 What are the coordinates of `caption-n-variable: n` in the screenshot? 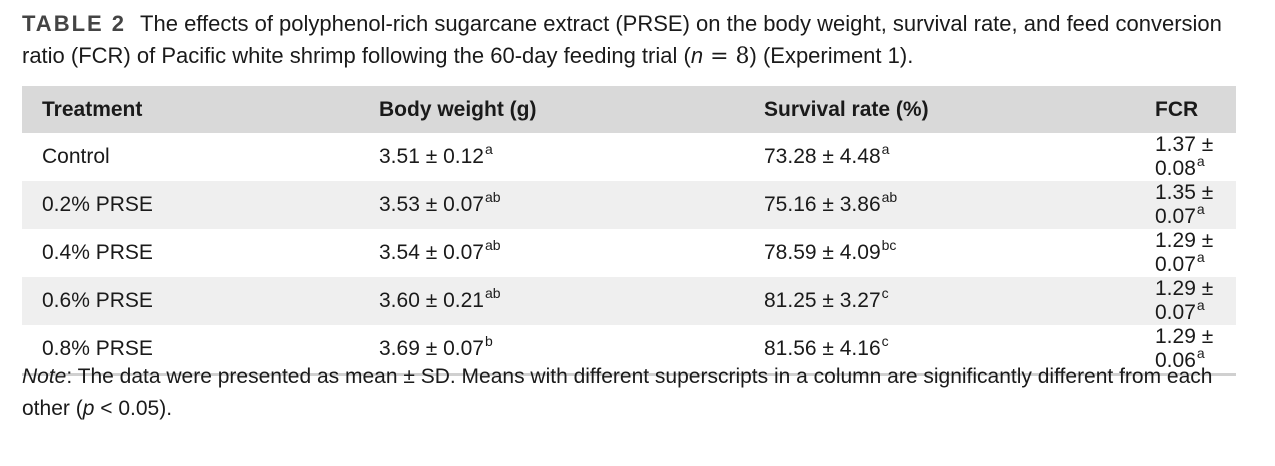 It's located at (697, 55).